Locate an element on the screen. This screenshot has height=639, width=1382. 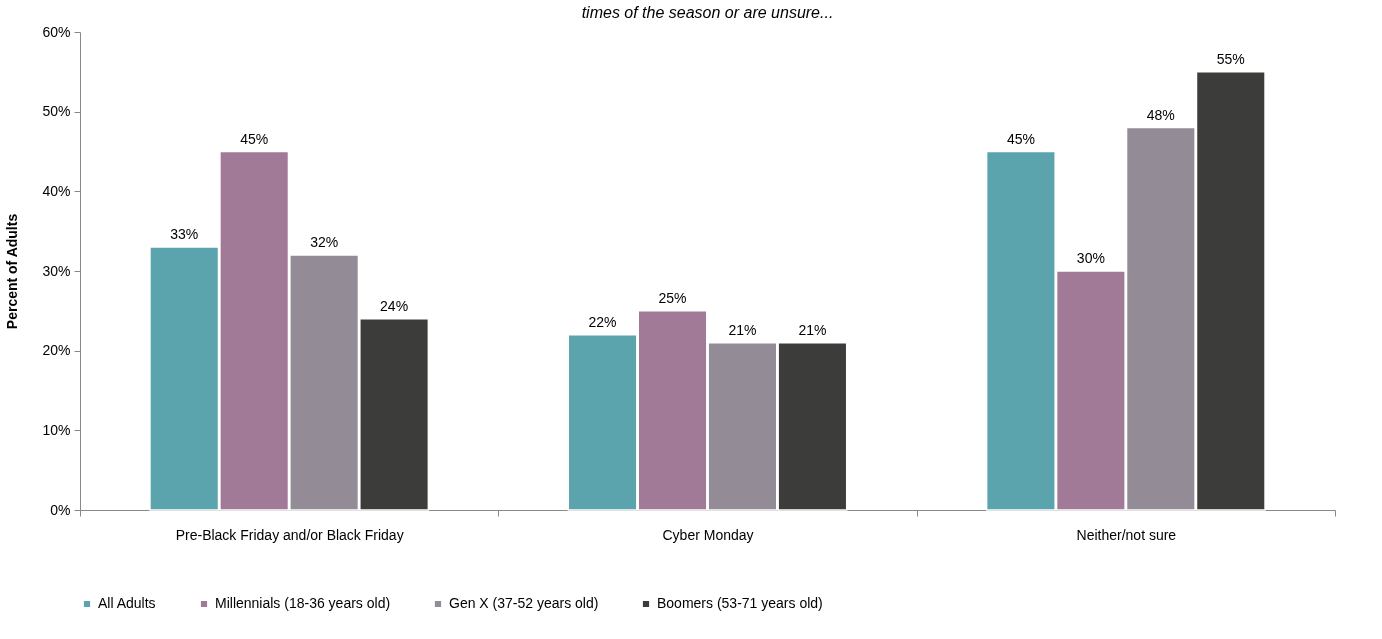
y-axis-title: Percent of Adults is located at coordinates (12, 271).